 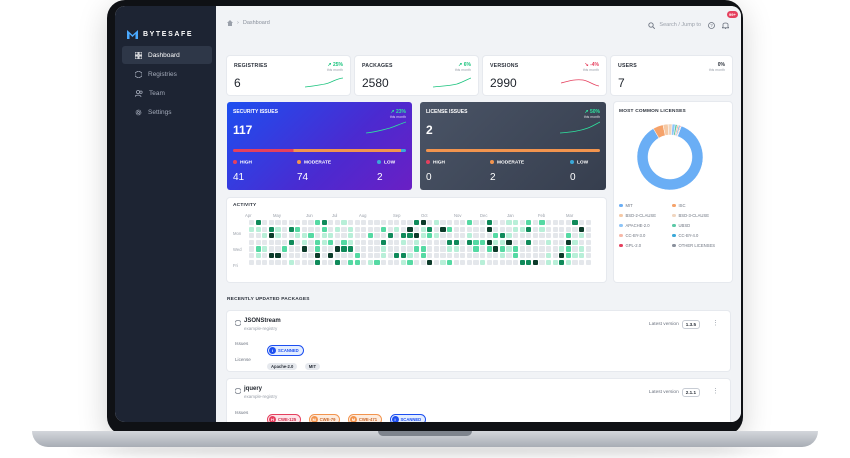 I want to click on stat-card-users: USERS 7 0% this month, so click(x=671, y=75).